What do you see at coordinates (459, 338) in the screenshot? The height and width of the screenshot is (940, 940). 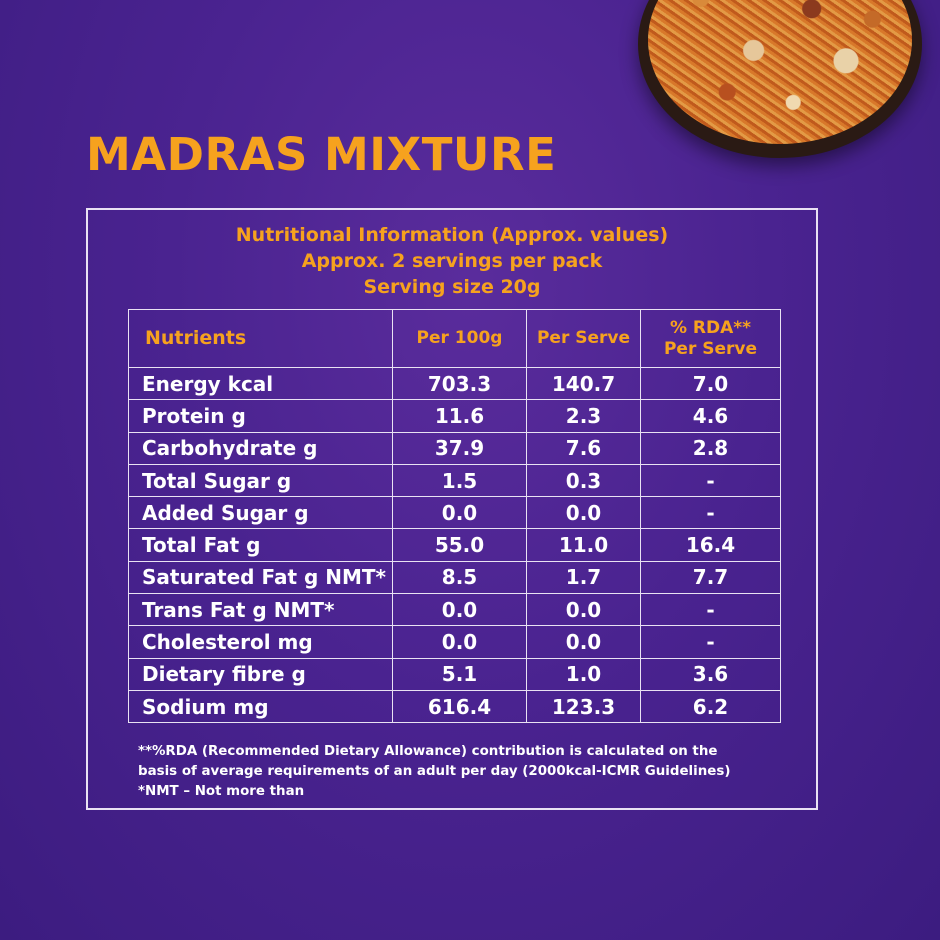 I see `column-header-per-100g: Per 100g` at bounding box center [459, 338].